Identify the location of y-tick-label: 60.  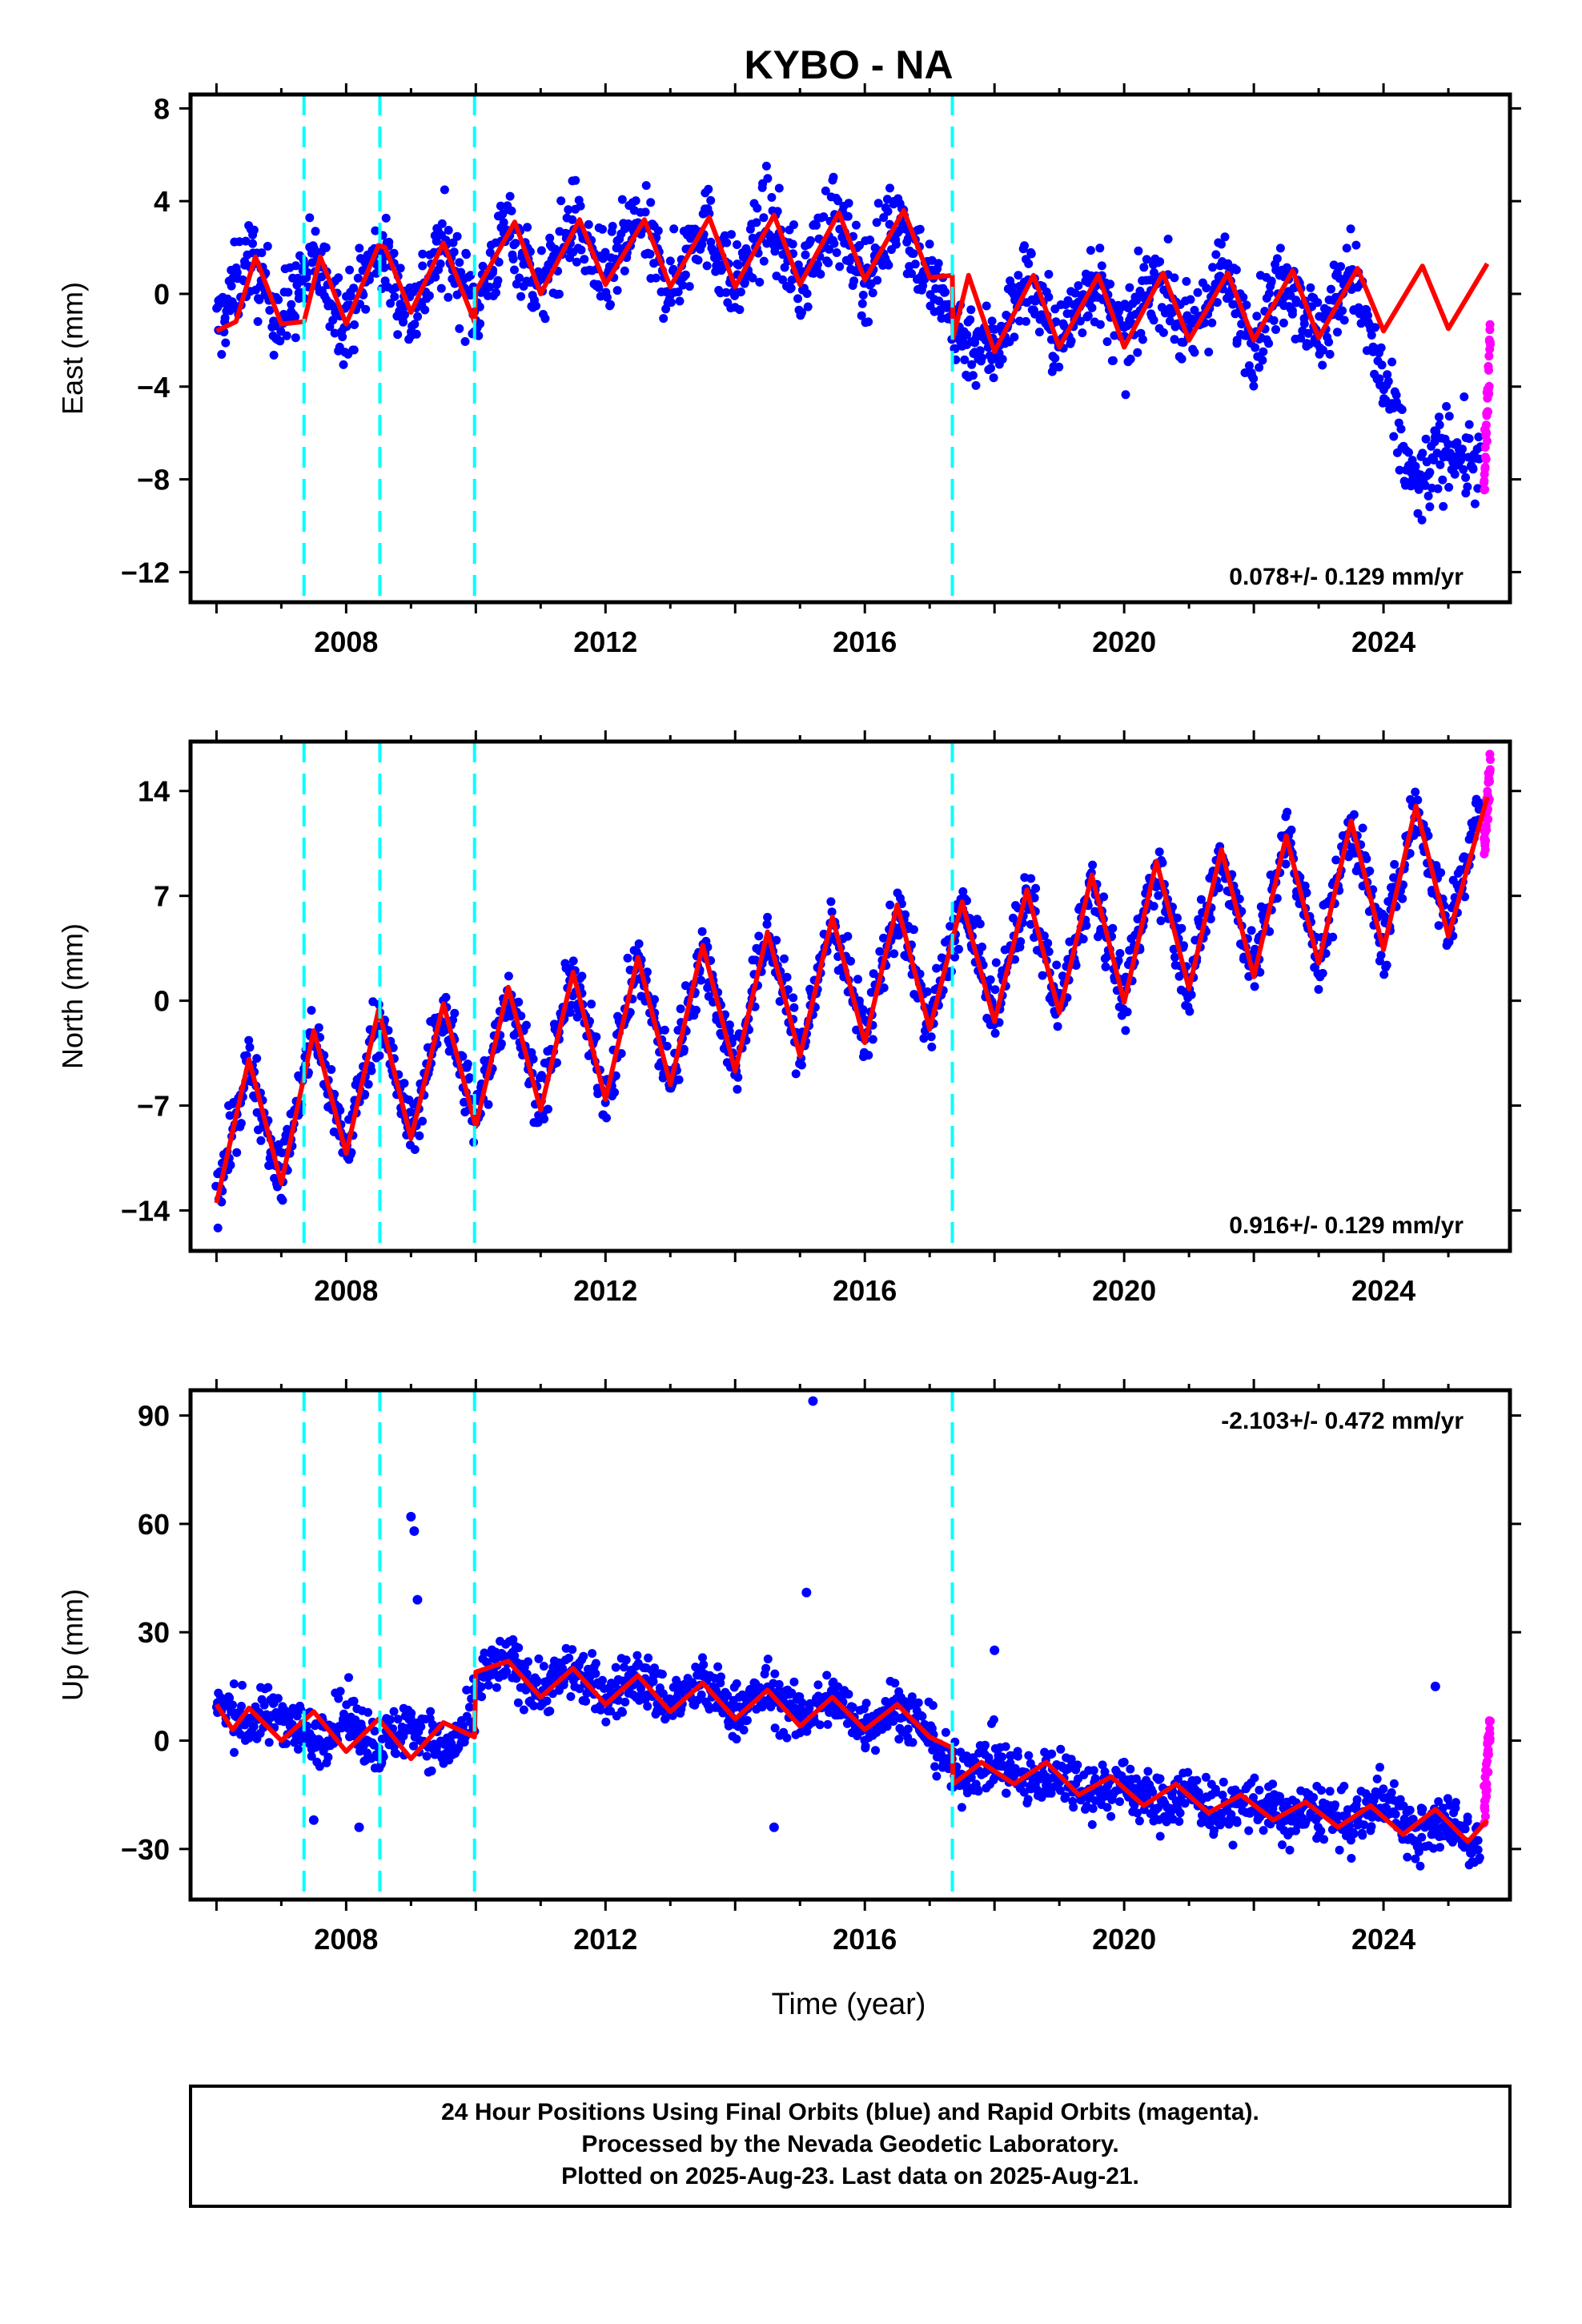
(154, 1524).